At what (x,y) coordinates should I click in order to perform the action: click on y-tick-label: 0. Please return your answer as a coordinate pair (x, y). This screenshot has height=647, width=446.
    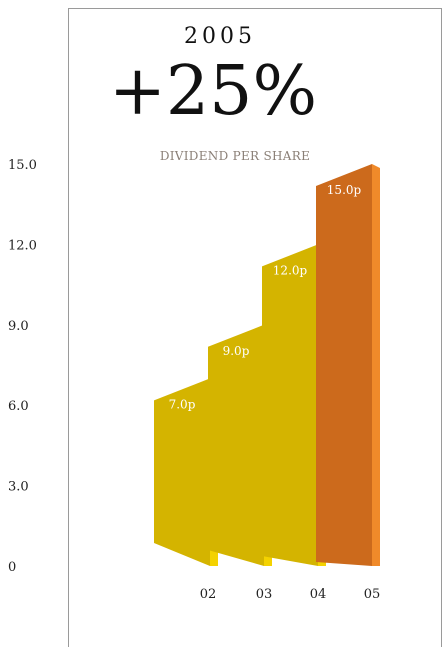
    Looking at the image, I should click on (12, 567).